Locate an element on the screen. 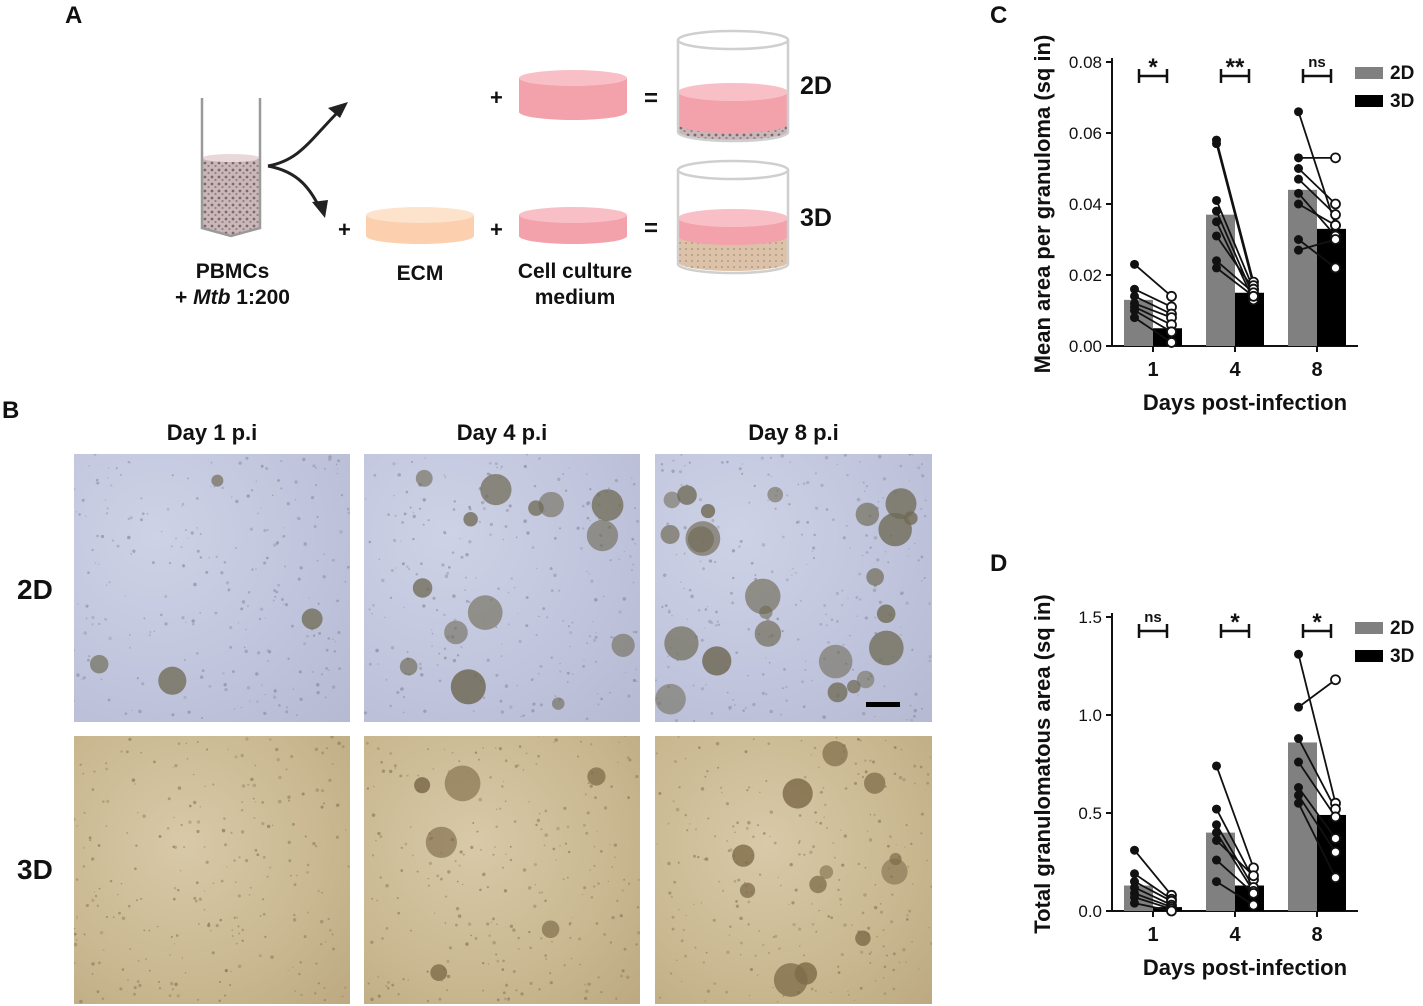 The image size is (1423, 1006). y-tick-label: 0.0 is located at coordinates (1090, 911).